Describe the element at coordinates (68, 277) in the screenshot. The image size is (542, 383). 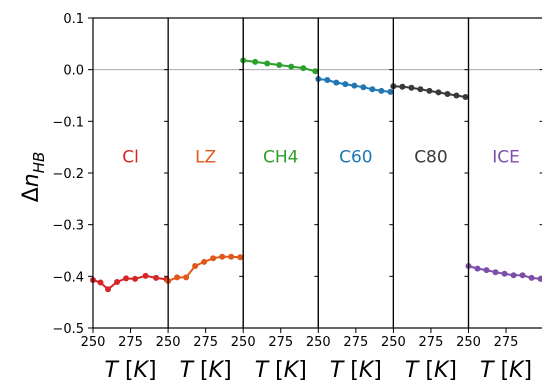
I see `y-tick-label: −0.4` at that location.